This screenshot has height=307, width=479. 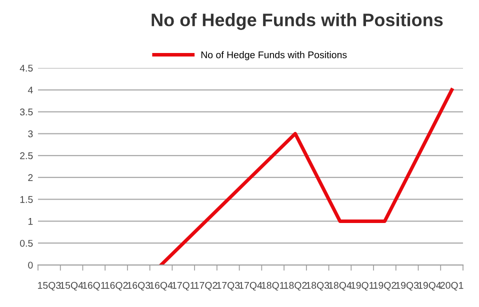 What do you see at coordinates (30, 90) in the screenshot?
I see `y-tick-label: 4` at bounding box center [30, 90].